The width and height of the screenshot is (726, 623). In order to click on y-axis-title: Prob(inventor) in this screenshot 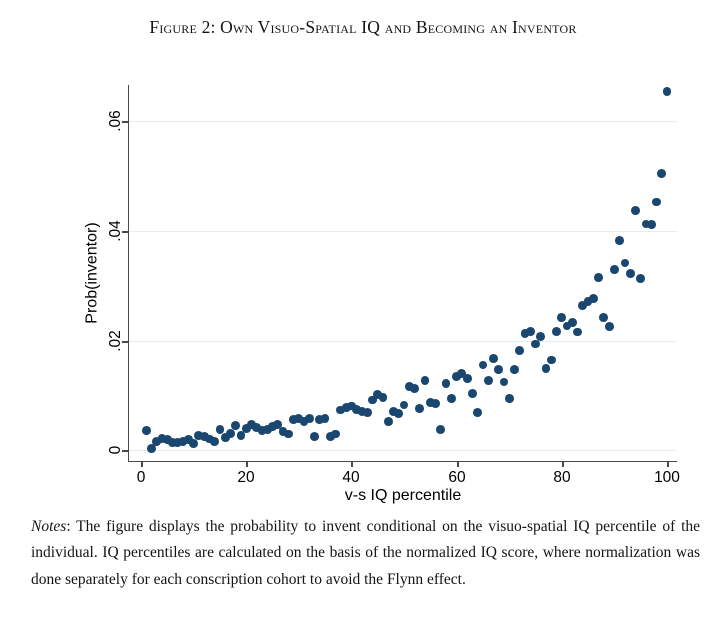, I will do `click(92, 273)`.